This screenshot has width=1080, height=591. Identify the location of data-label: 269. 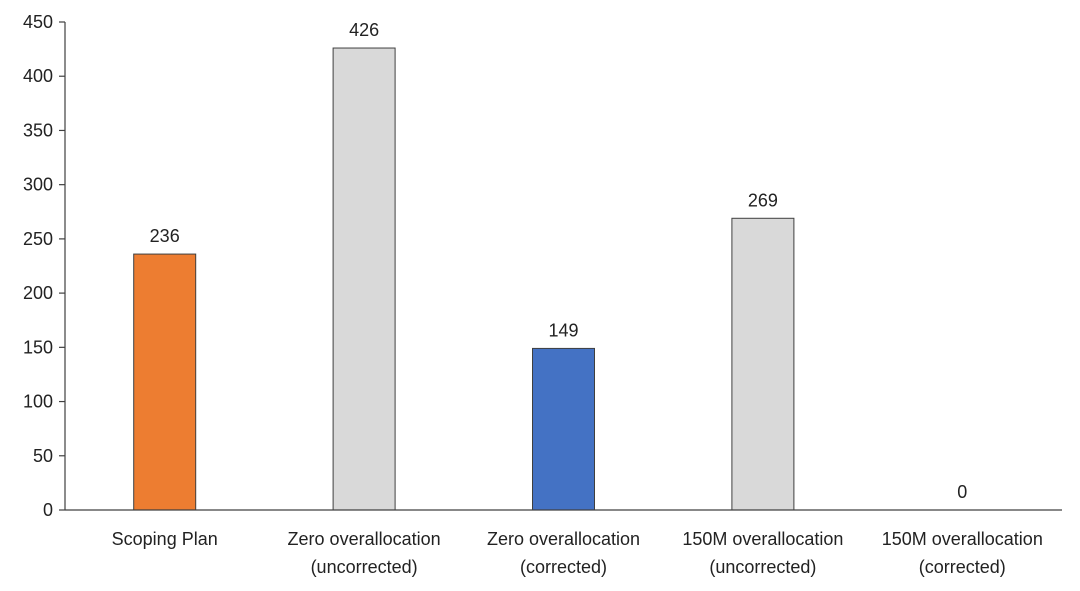
(763, 200).